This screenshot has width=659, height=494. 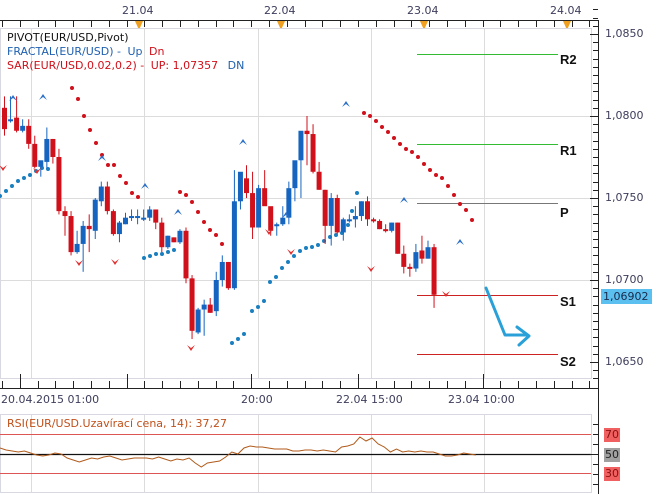 I want to click on bottom-time-label: 20.04.2015 01:00, so click(x=50, y=399).